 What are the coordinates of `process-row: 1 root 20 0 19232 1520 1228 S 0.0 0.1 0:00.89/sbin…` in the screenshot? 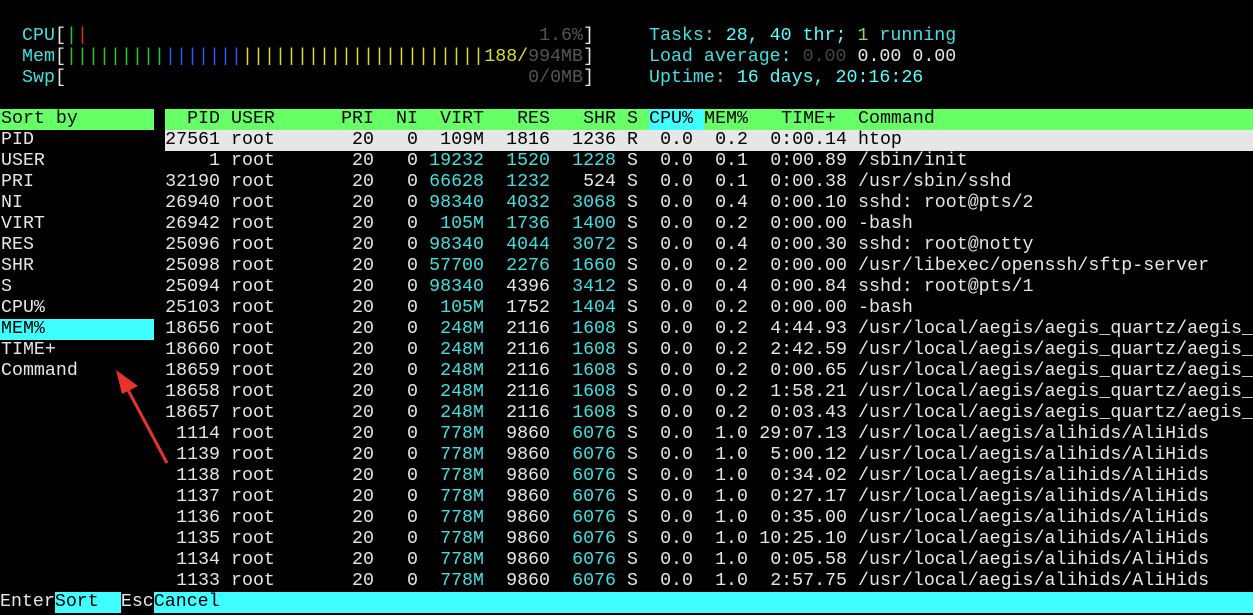 It's located at (709, 161).